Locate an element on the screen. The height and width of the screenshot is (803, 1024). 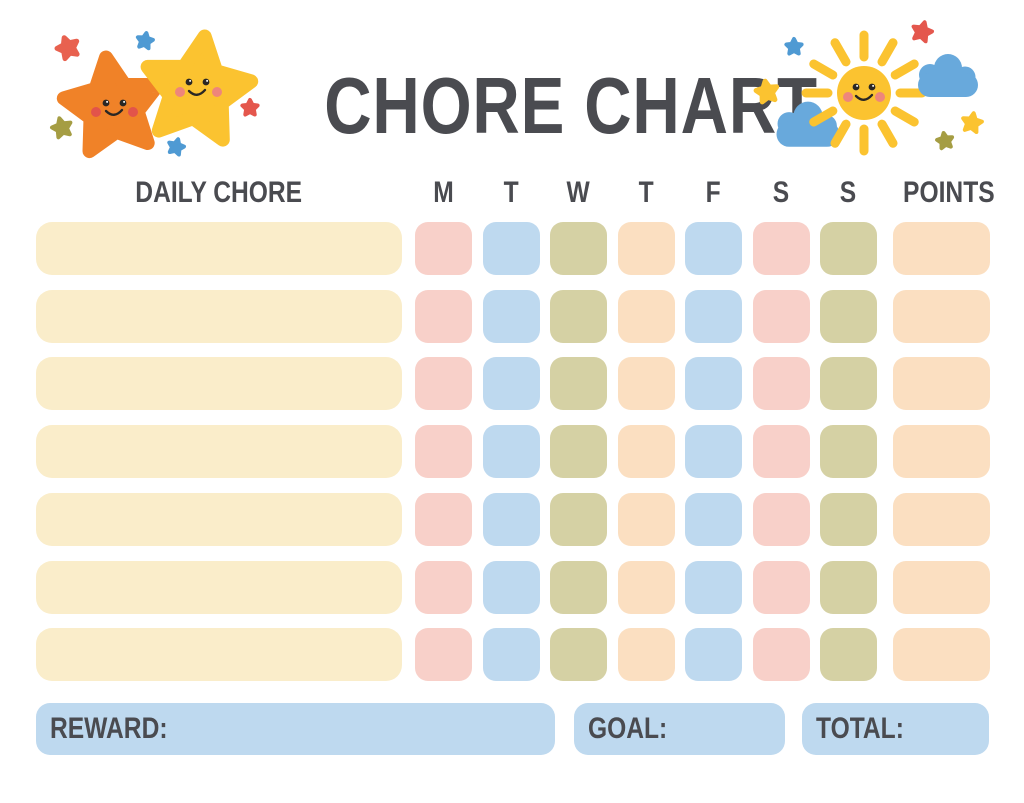
daily-chore-column-header: DAILY CHORE is located at coordinates (219, 192).